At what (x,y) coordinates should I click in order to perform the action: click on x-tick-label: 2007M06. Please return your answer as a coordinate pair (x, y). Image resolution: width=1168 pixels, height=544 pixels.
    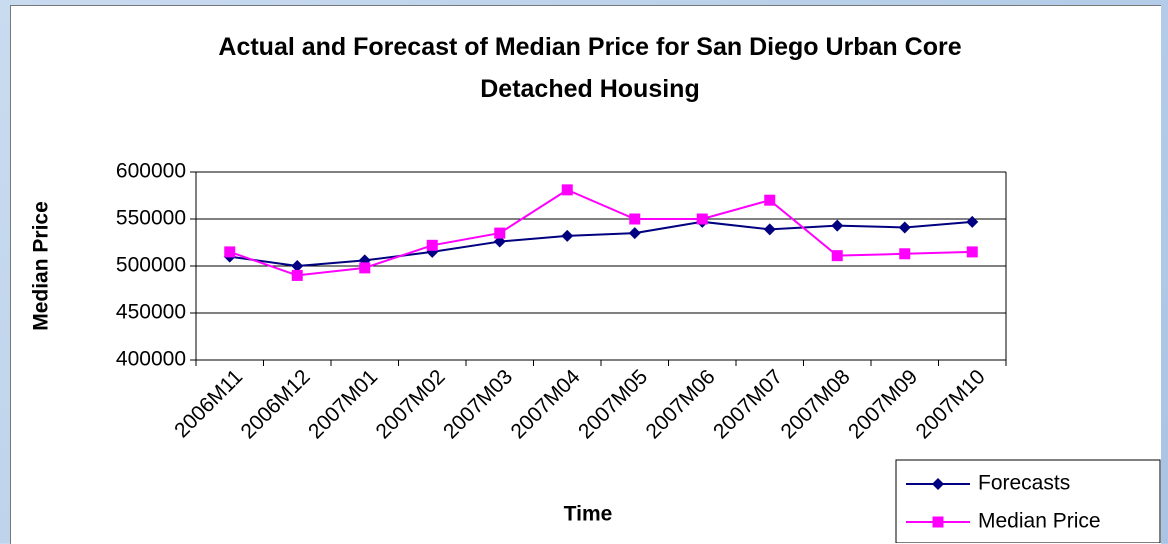
    Looking at the image, I should click on (681, 404).